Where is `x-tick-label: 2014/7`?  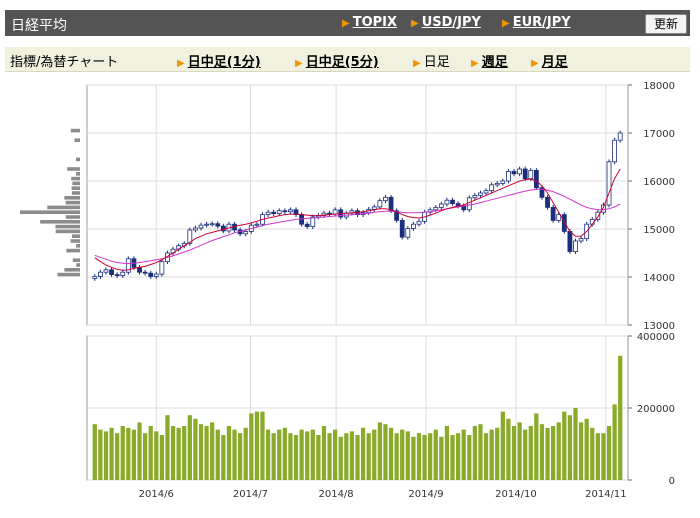
x-tick-label: 2014/7 is located at coordinates (250, 494).